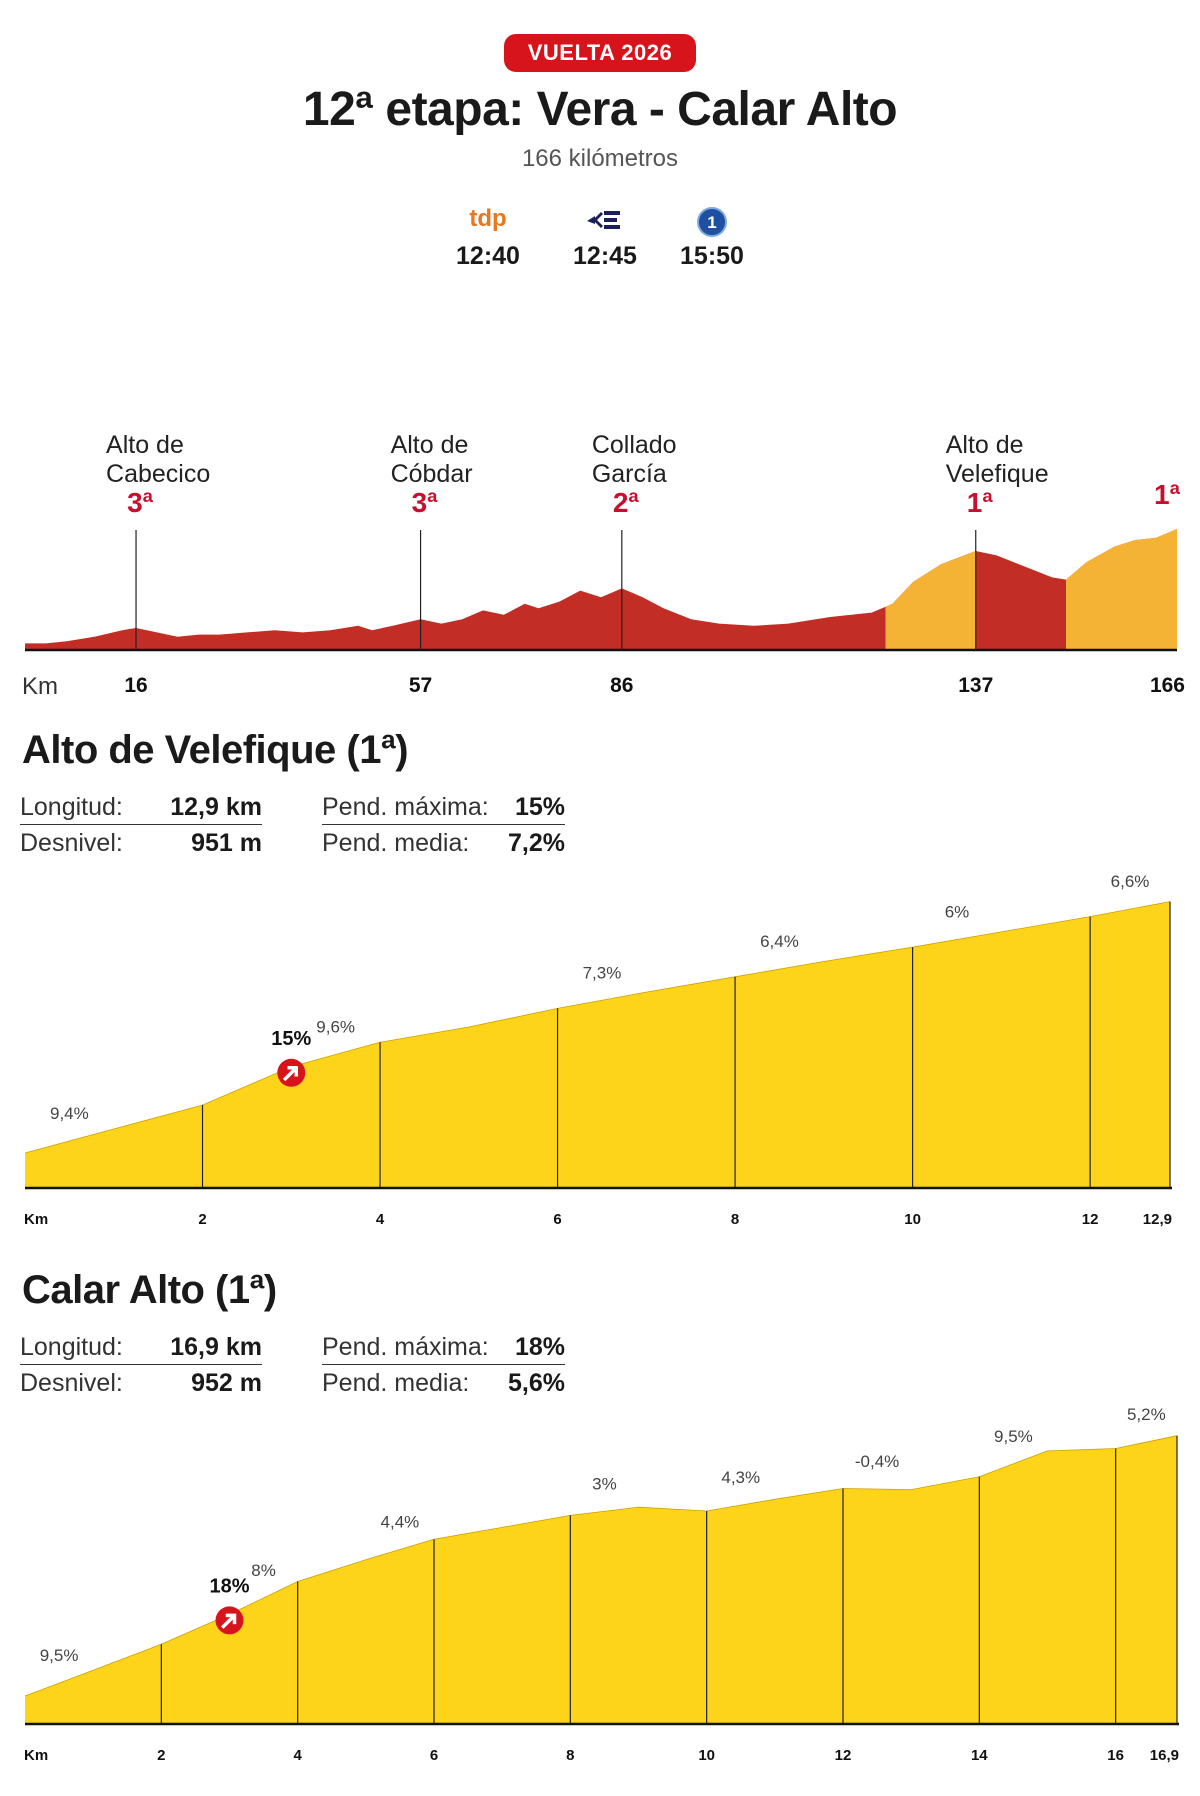 The image size is (1200, 1796). Describe the element at coordinates (40, 686) in the screenshot. I see `stage-axis-label: Km` at that location.